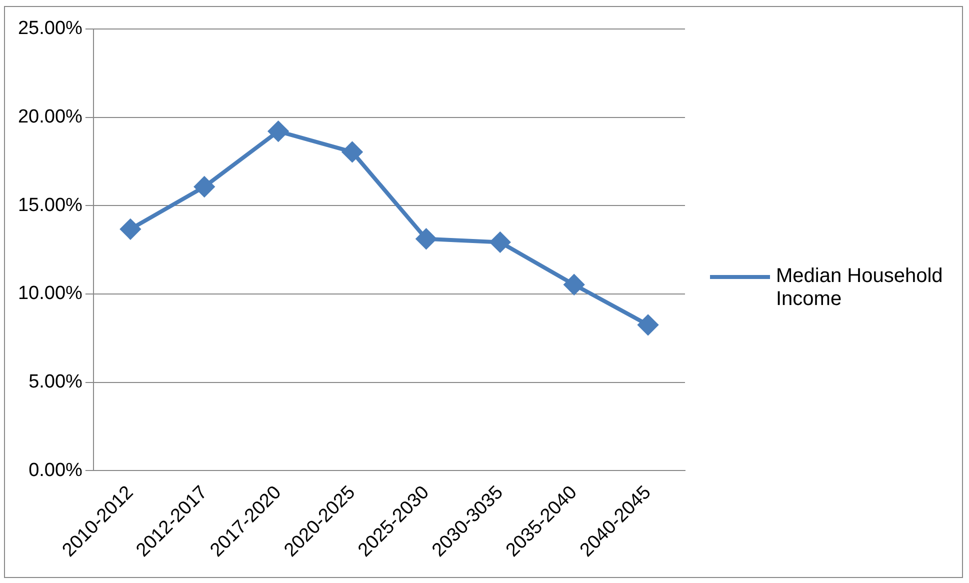 This screenshot has height=583, width=969. Describe the element at coordinates (55, 382) in the screenshot. I see `y-tick-label: 5.00%` at that location.